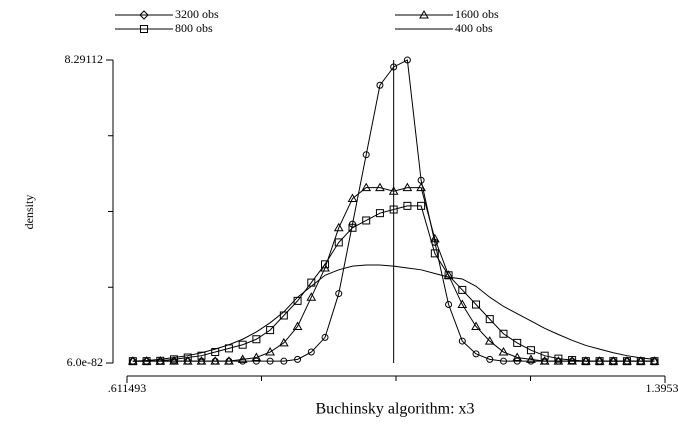  What do you see at coordinates (394, 409) in the screenshot?
I see `x-axis-title: Buchinsky algorithm: x3` at bounding box center [394, 409].